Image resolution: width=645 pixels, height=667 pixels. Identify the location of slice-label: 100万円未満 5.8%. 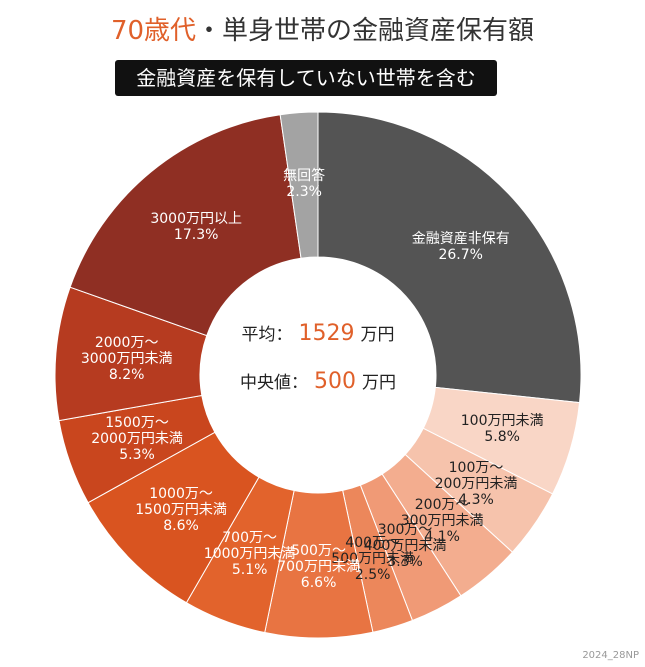
(502, 429).